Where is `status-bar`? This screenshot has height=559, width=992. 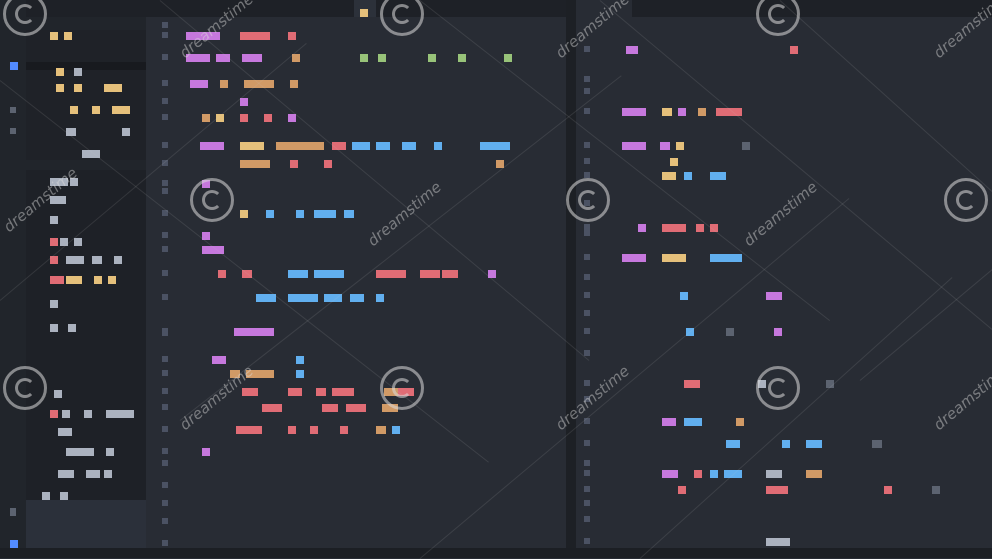 status-bar is located at coordinates (496, 553).